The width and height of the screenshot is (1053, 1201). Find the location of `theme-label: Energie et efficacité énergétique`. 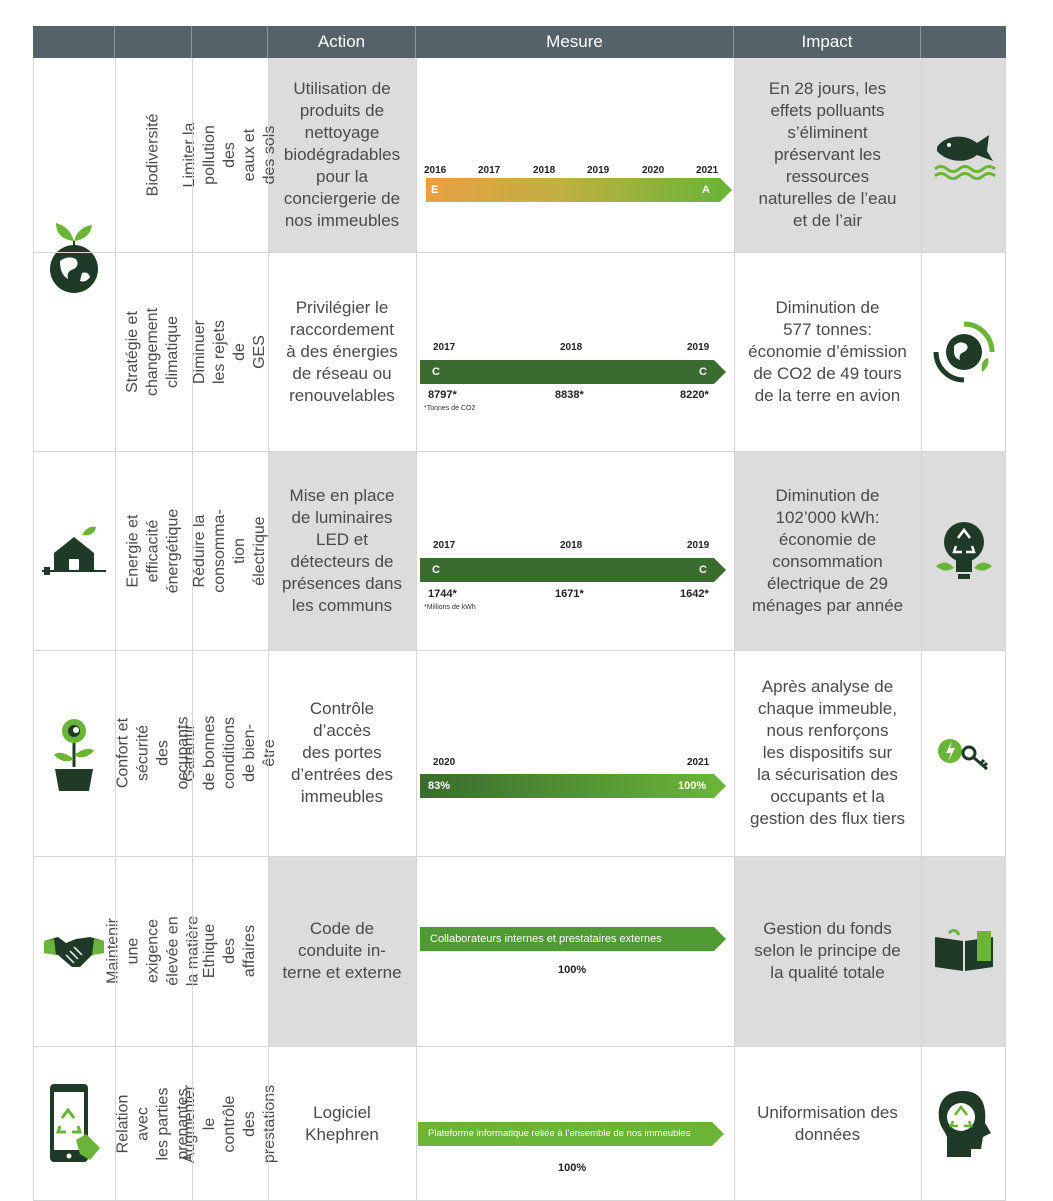

theme-label: Energie et efficacité énergétique is located at coordinates (153, 550).